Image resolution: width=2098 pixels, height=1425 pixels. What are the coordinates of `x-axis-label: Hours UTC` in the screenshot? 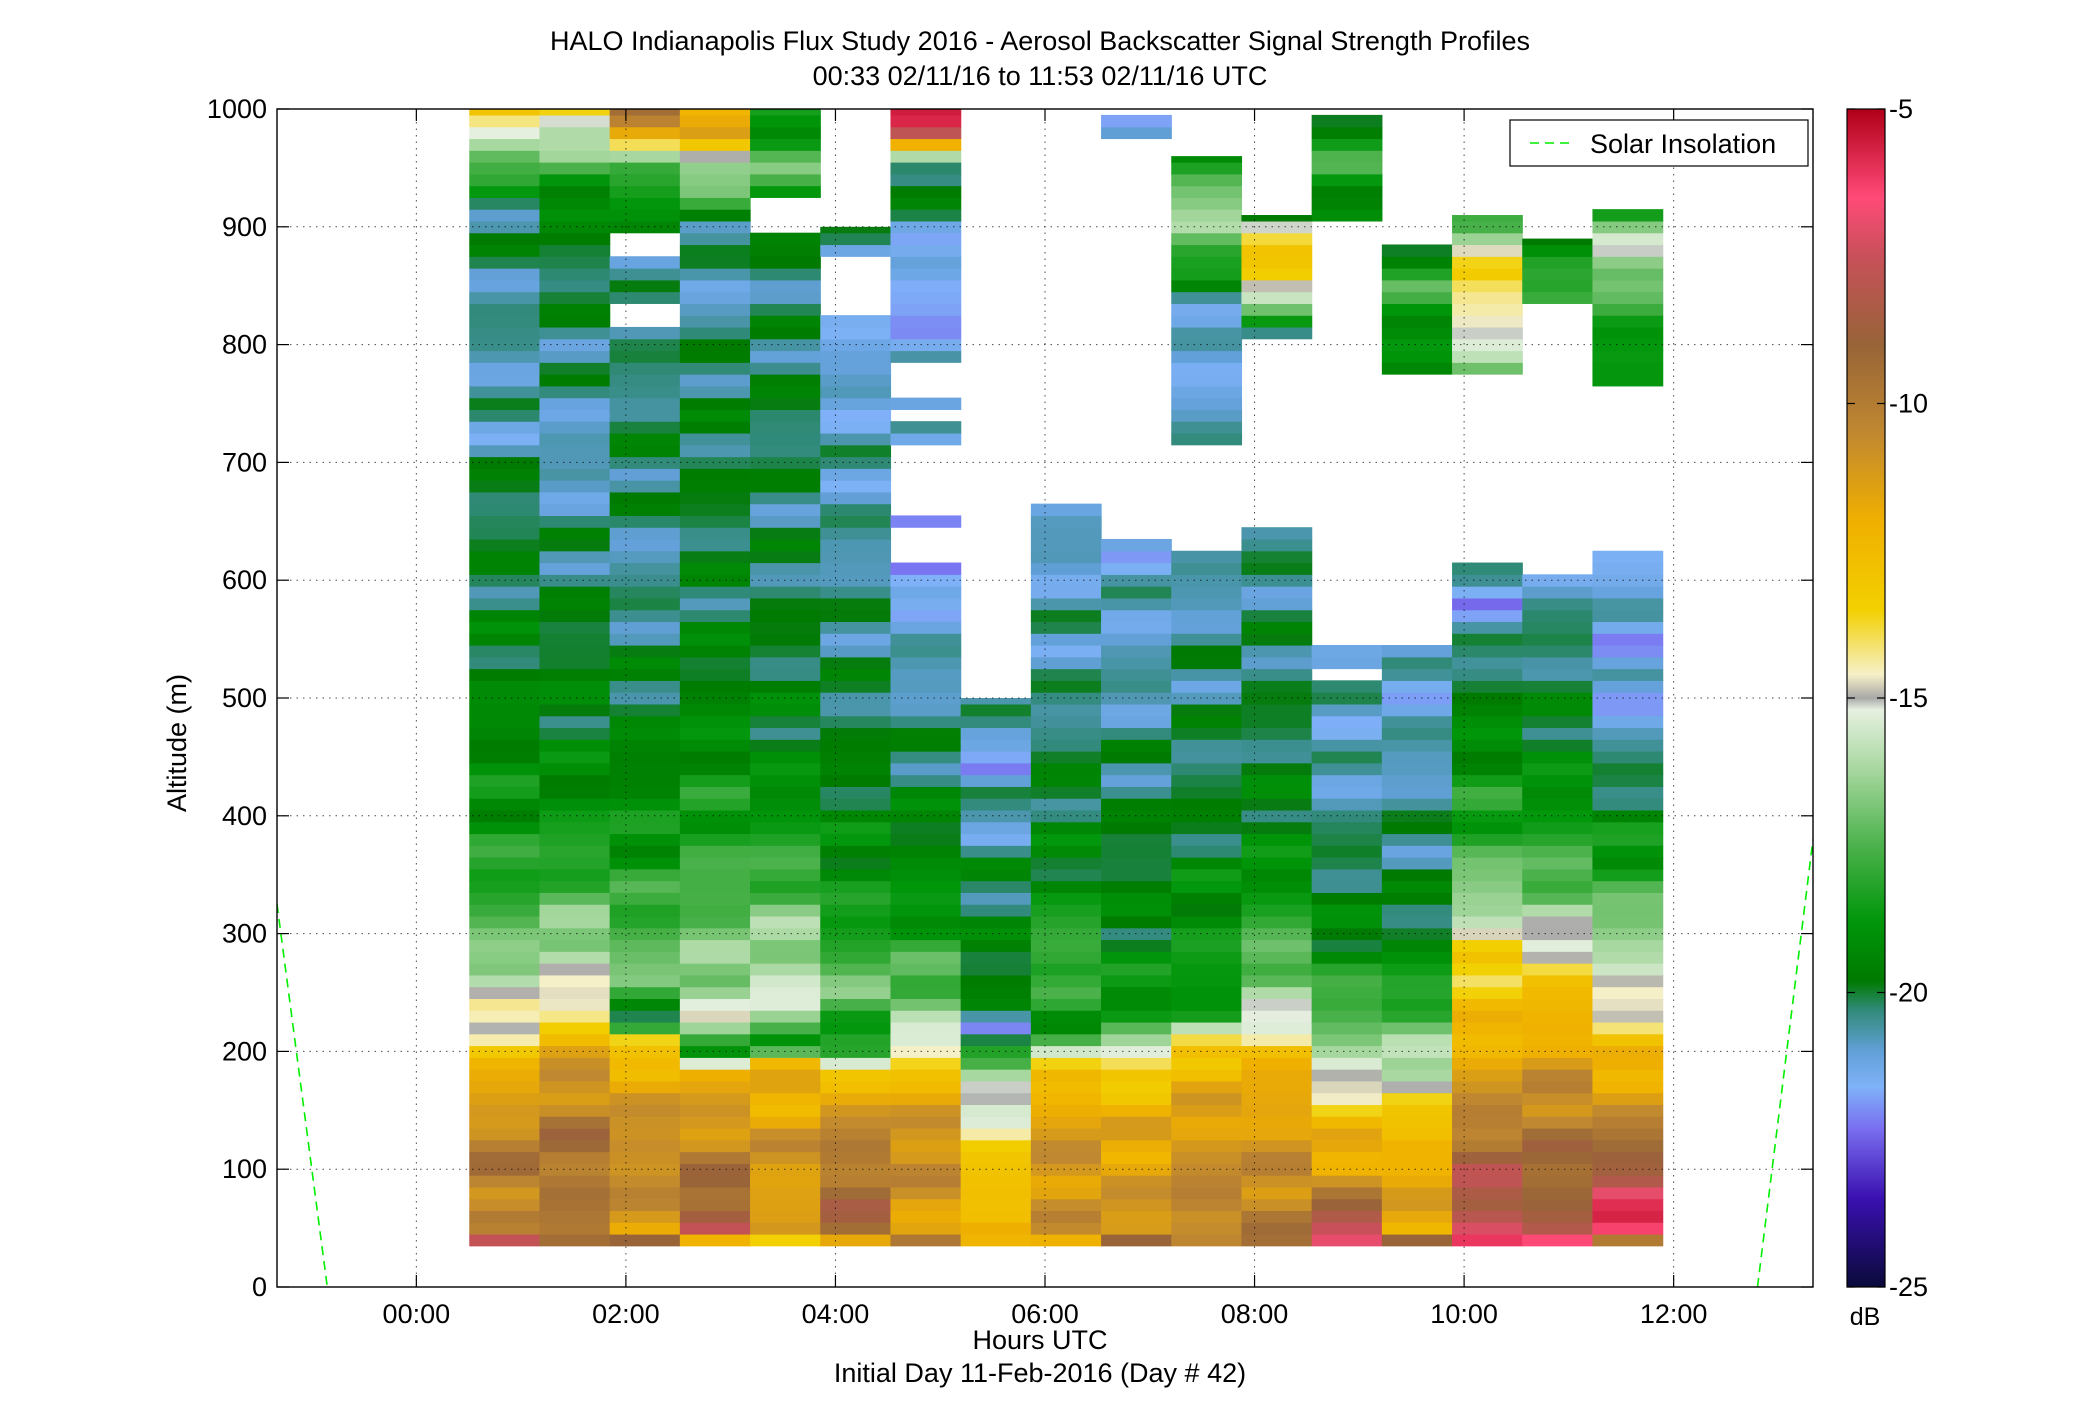 It's located at (1039, 1340).